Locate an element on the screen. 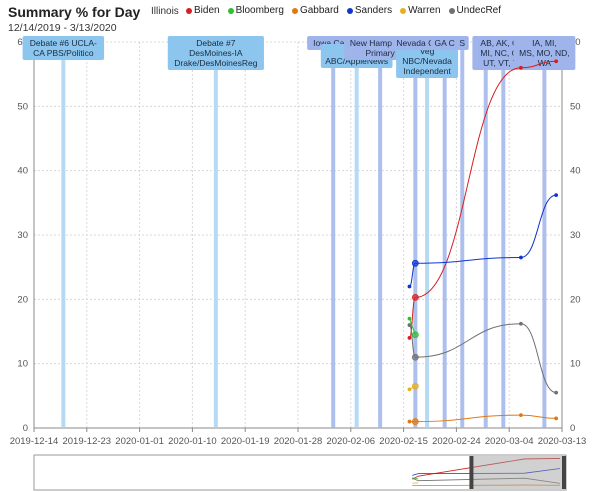  x-tick-label: 2020-01-10 is located at coordinates (192, 441).